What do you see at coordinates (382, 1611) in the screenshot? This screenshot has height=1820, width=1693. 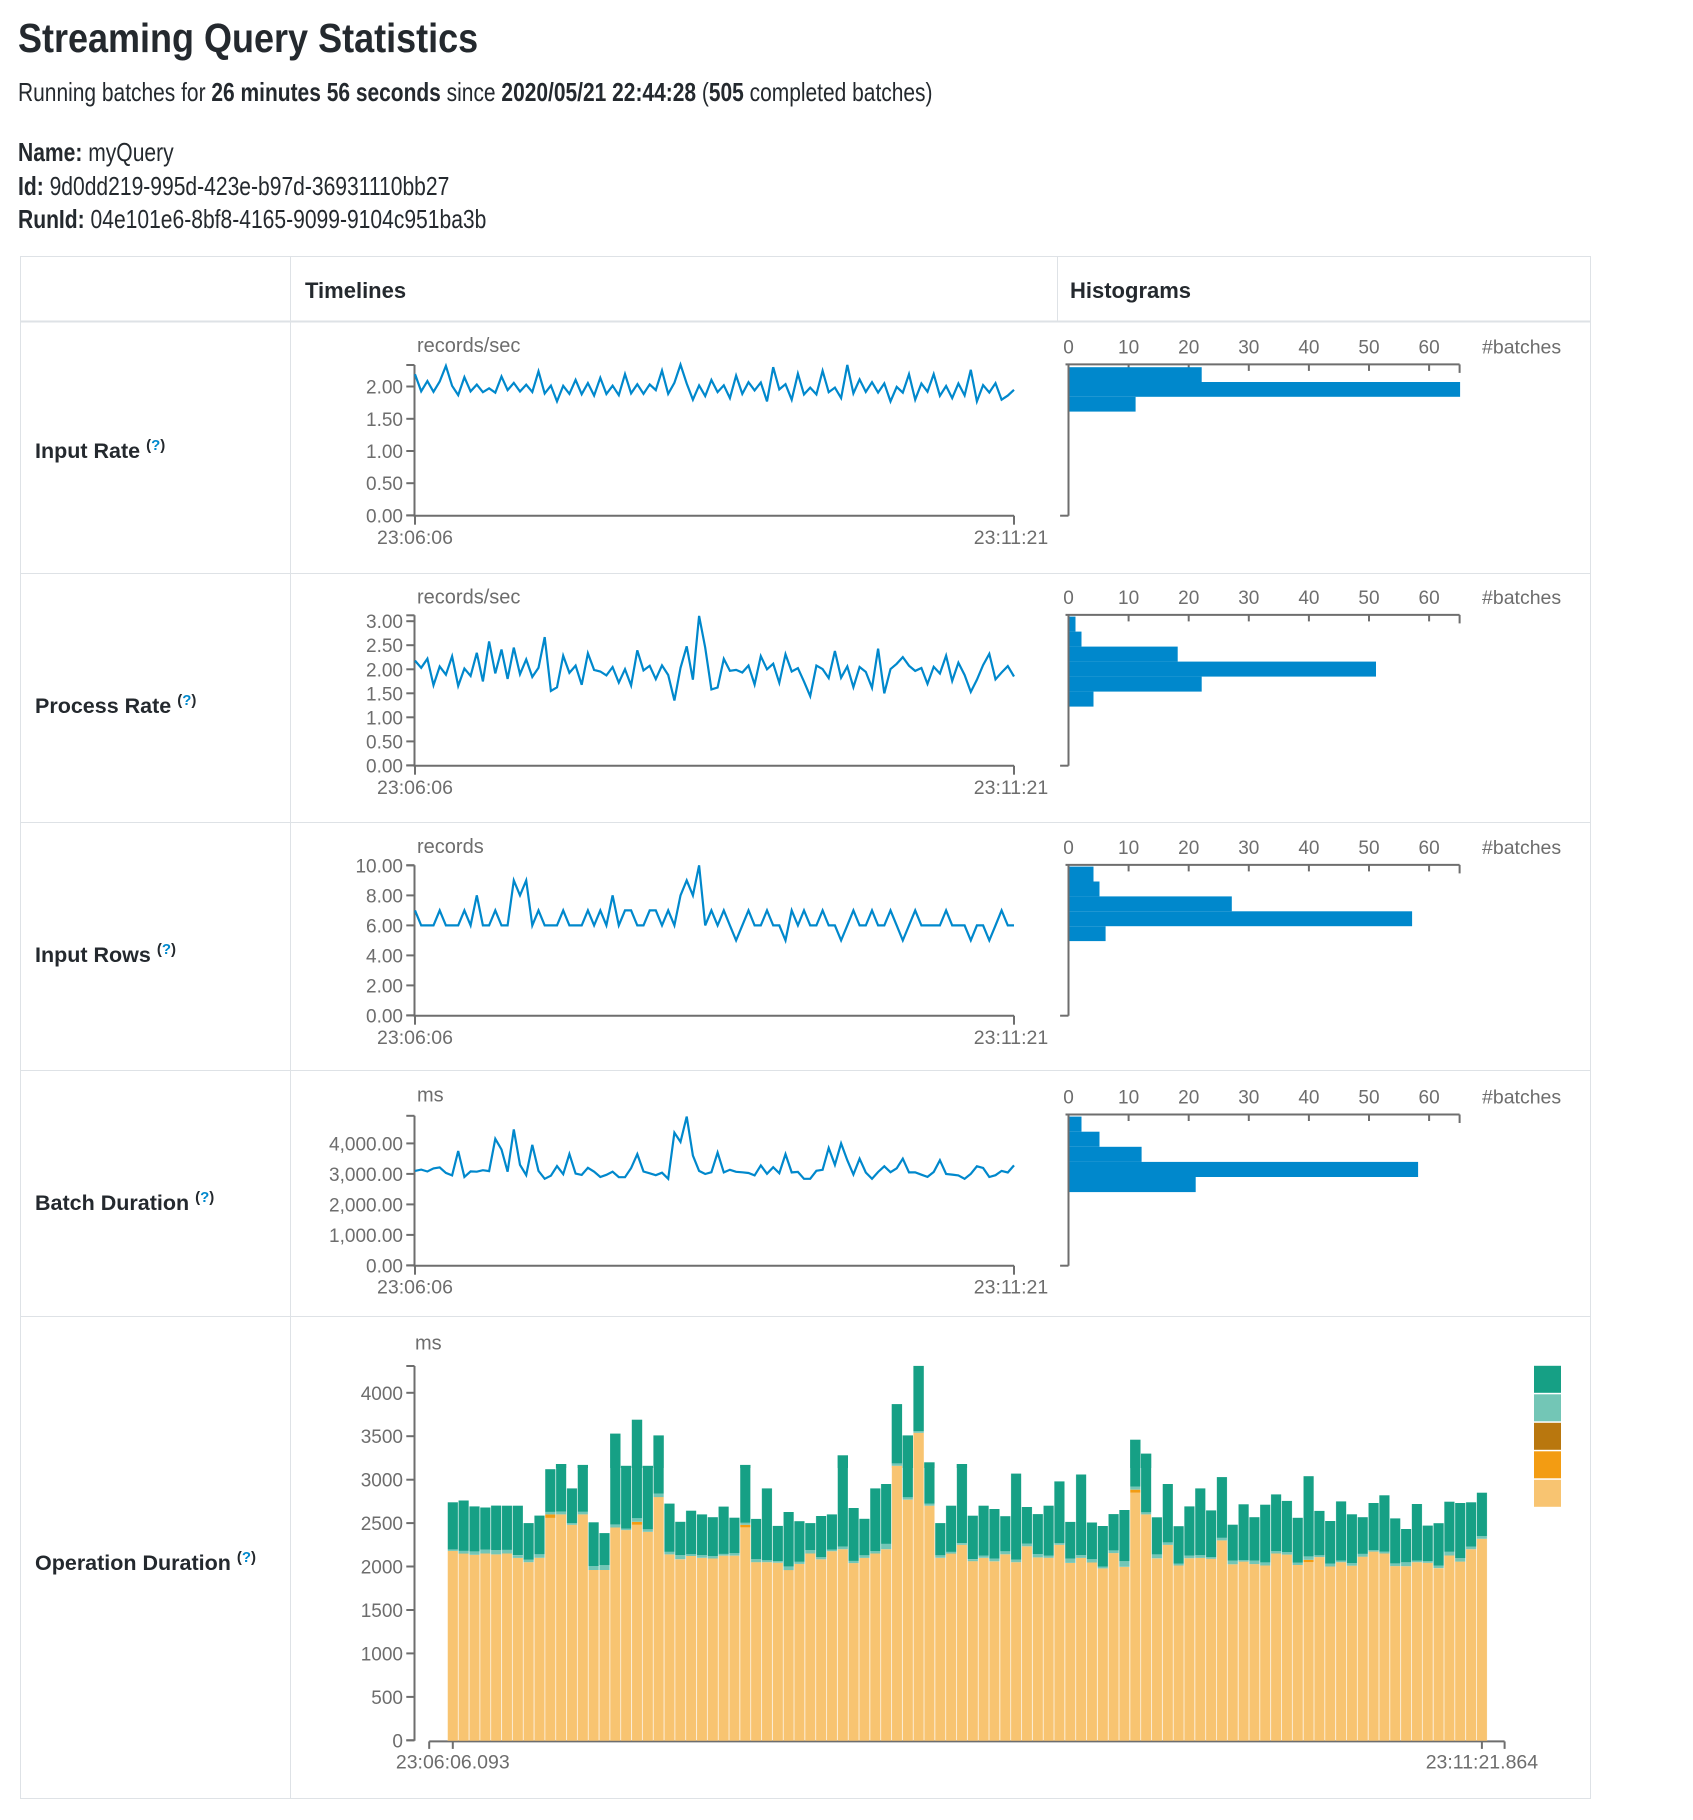 I see `svg-text: 1500` at bounding box center [382, 1611].